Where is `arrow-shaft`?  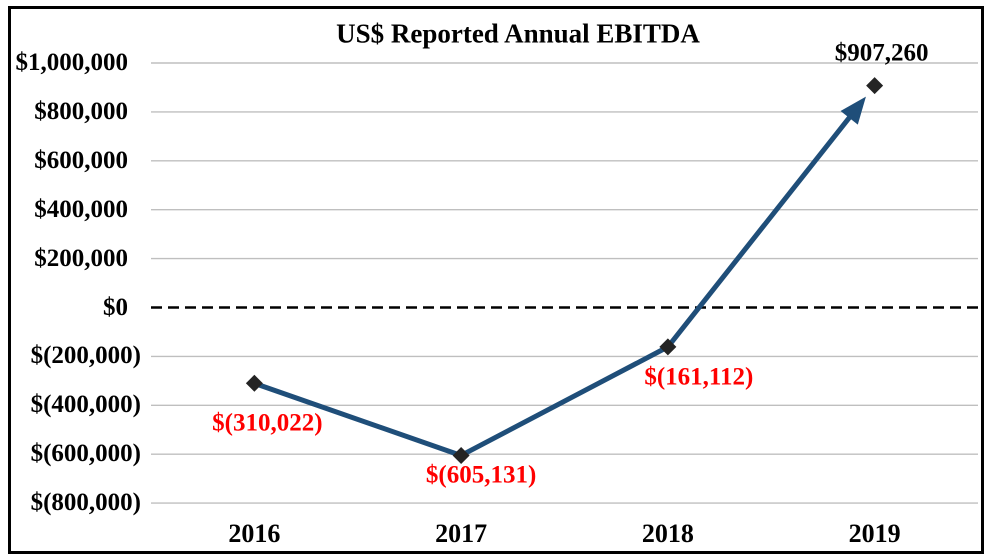 arrow-shaft is located at coordinates (759, 231).